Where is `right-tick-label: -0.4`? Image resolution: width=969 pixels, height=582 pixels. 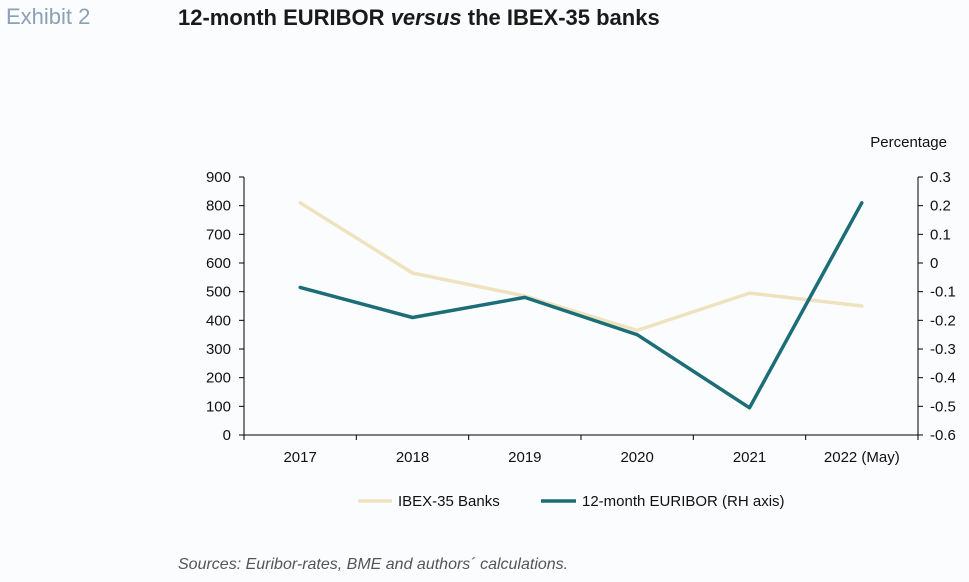
right-tick-label: -0.4 is located at coordinates (943, 378).